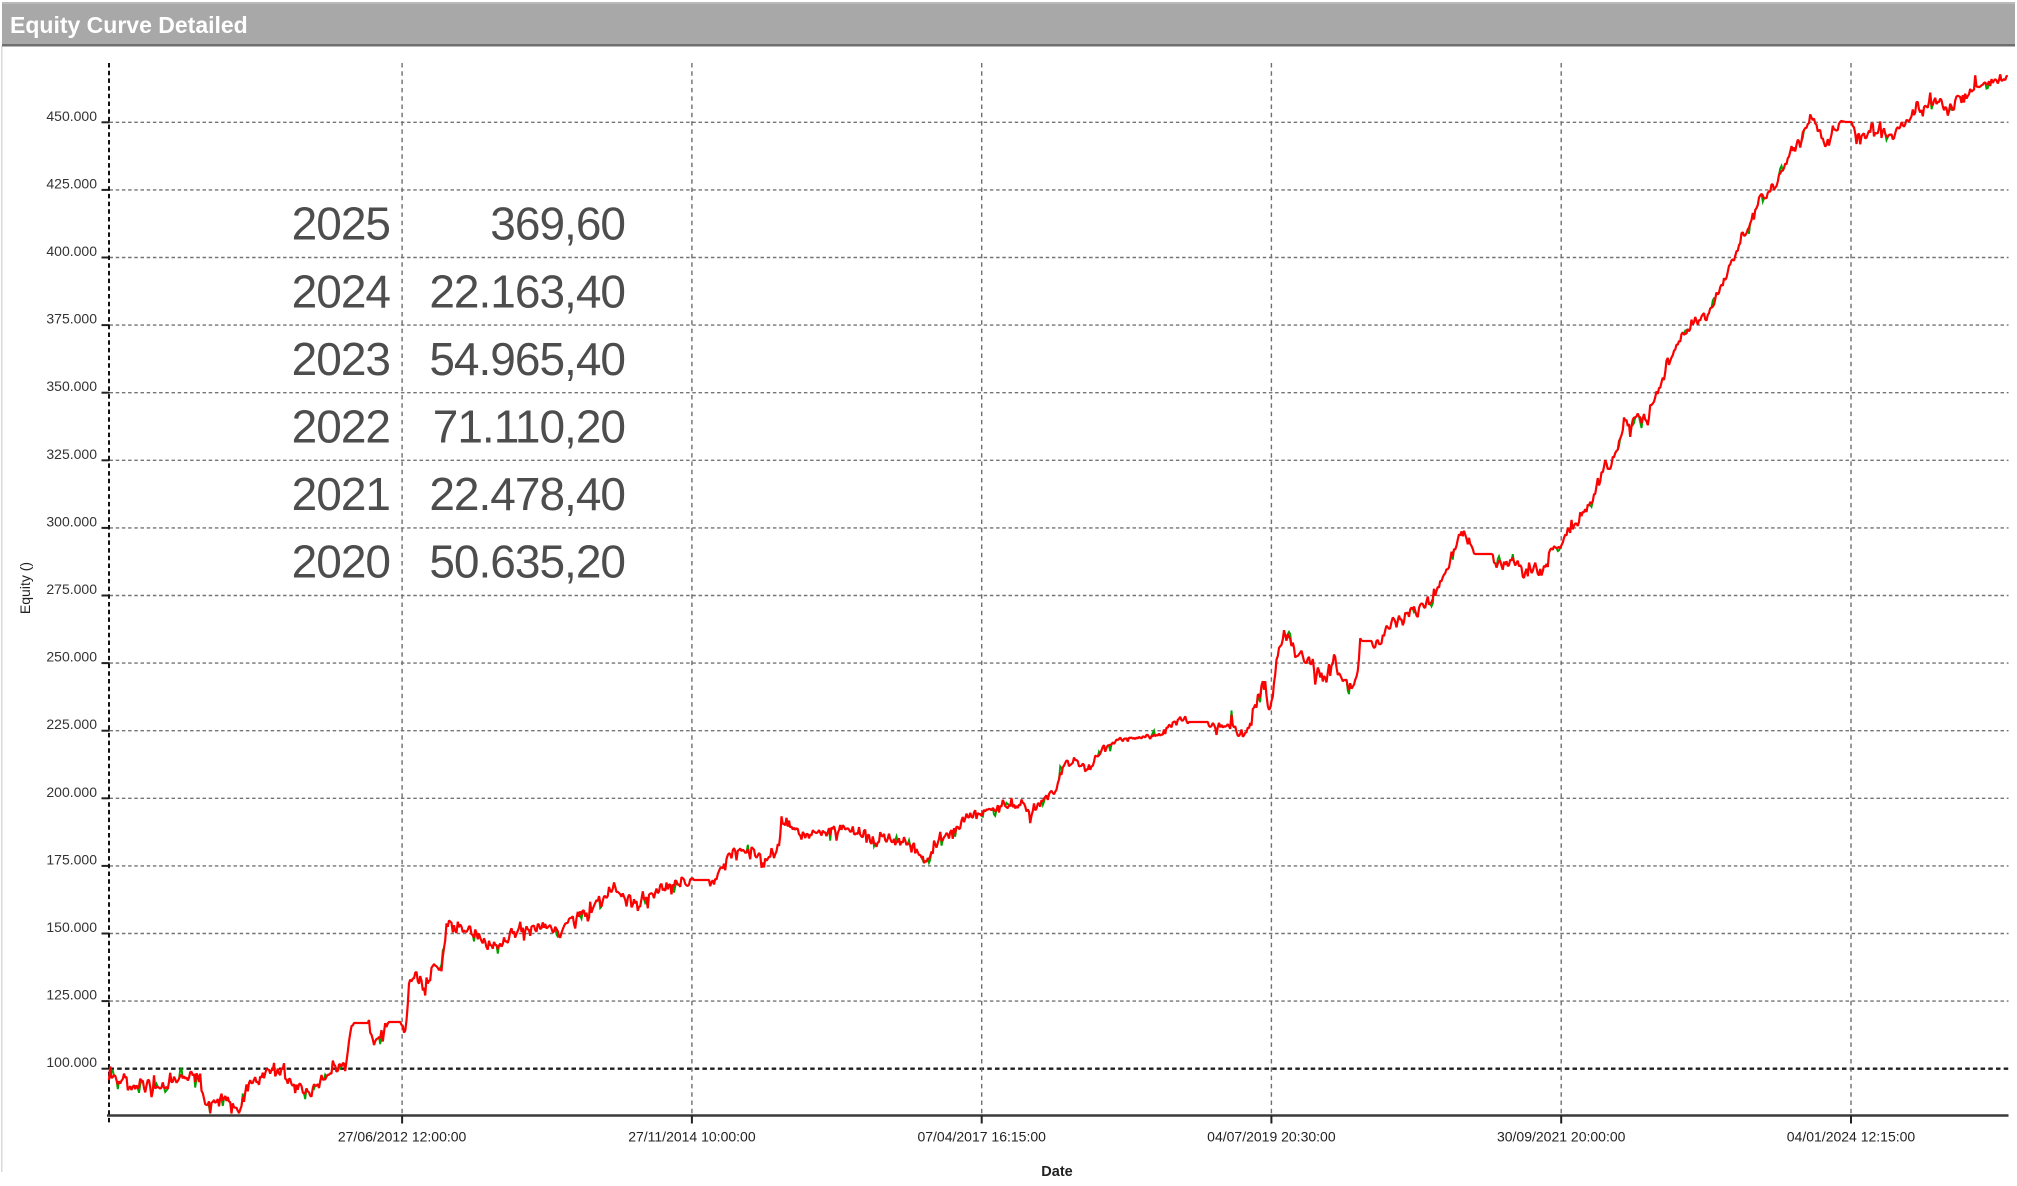 Image resolution: width=2017 pixels, height=1186 pixels. I want to click on svg-text: 2025, so click(341, 224).